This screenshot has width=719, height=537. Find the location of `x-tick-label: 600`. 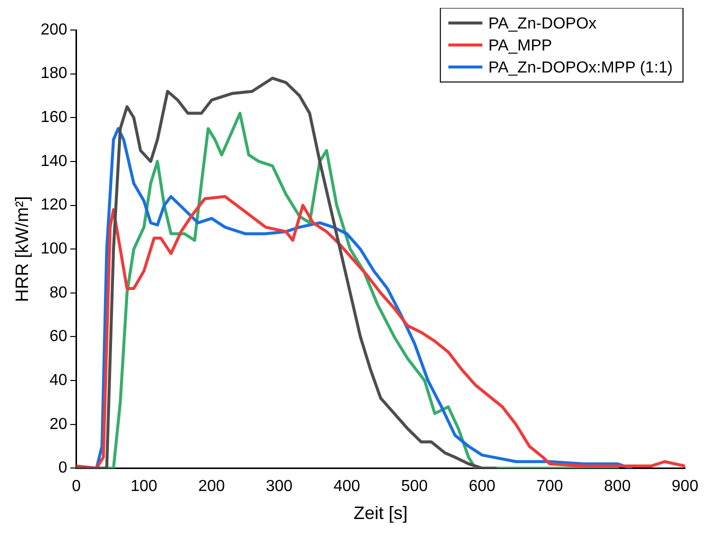

x-tick-label: 600 is located at coordinates (482, 487).